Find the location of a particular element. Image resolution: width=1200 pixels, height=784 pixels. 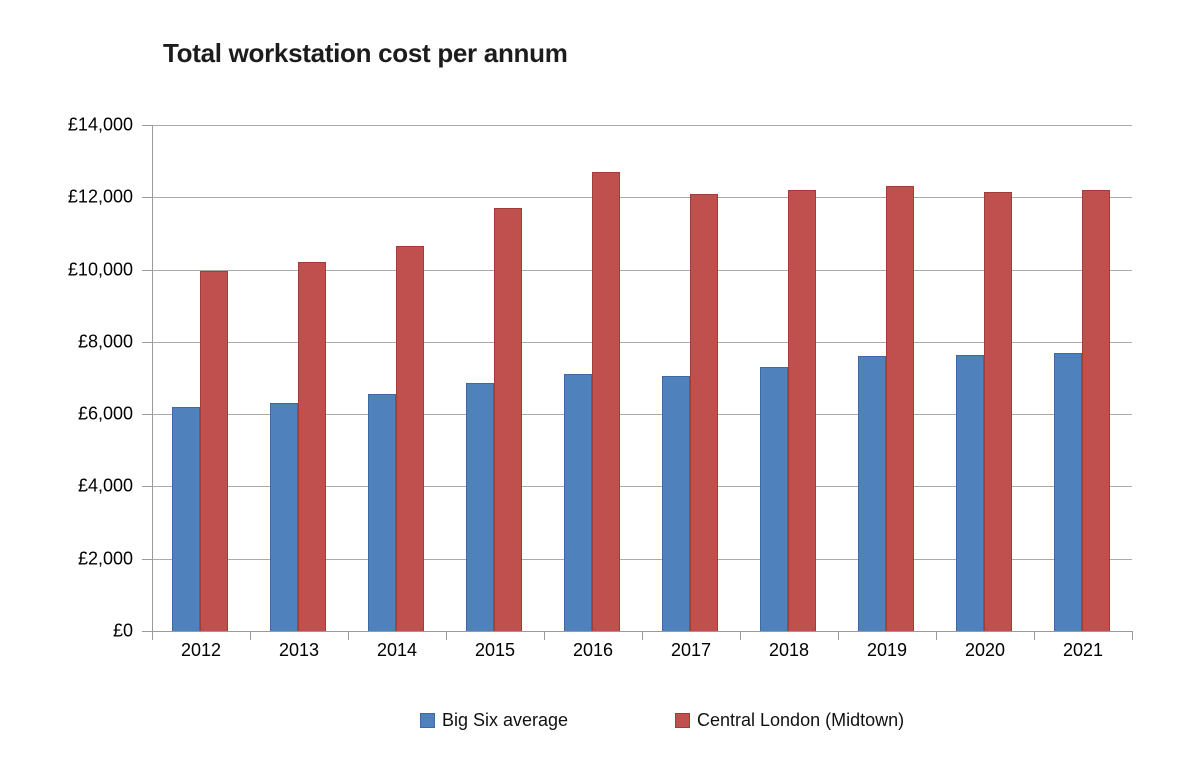

bar-big-six-average-2015 is located at coordinates (480, 507).